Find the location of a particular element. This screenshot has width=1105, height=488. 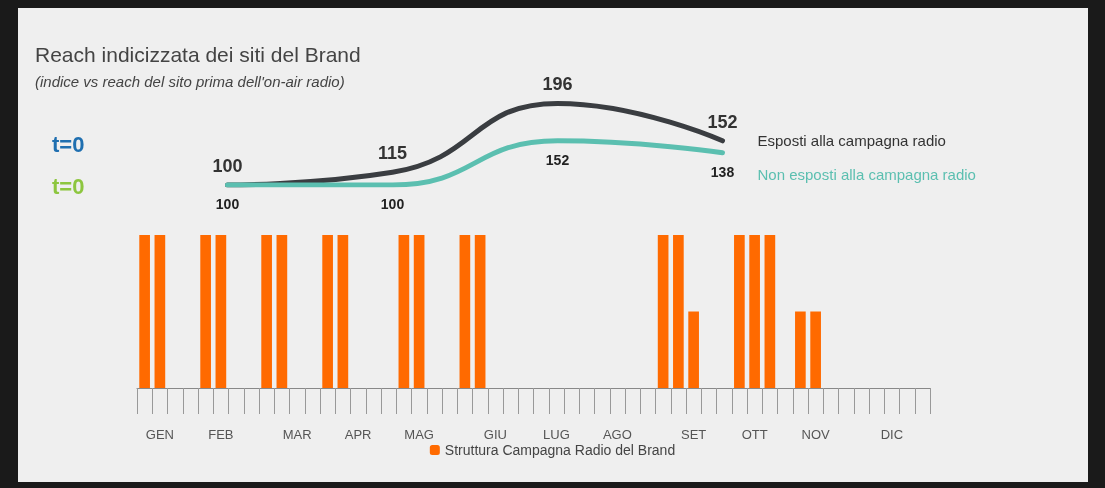

x-tick-label: FEB is located at coordinates (221, 434).